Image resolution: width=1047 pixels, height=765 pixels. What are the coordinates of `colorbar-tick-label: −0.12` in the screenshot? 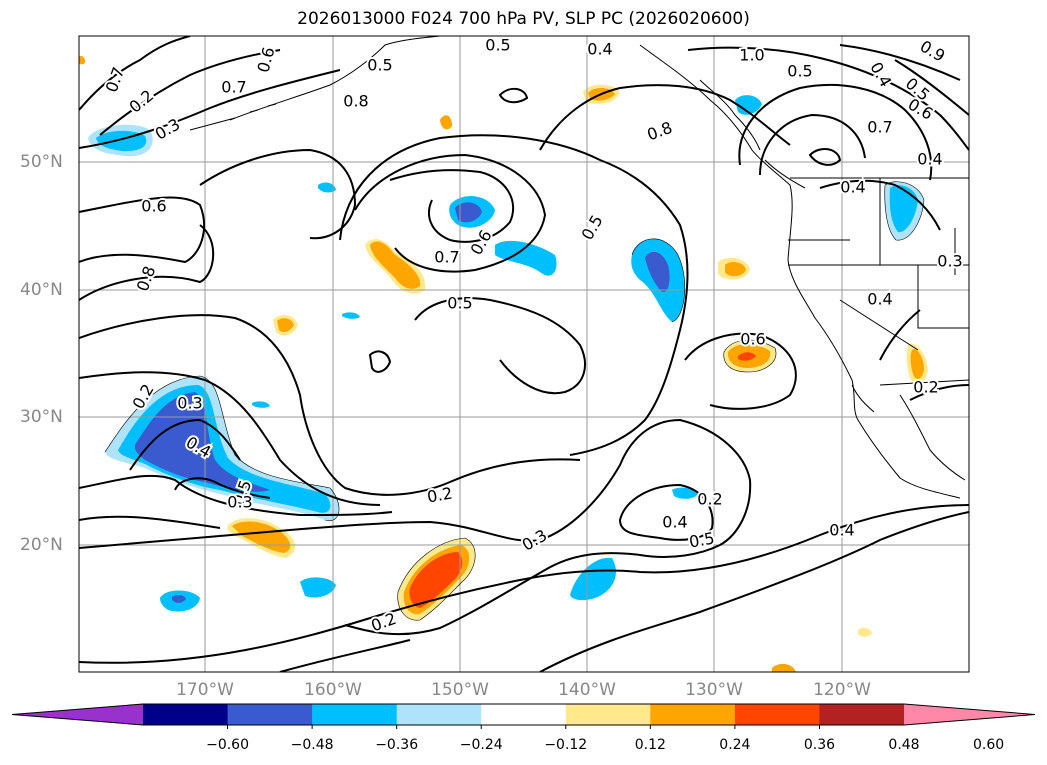 It's located at (566, 745).